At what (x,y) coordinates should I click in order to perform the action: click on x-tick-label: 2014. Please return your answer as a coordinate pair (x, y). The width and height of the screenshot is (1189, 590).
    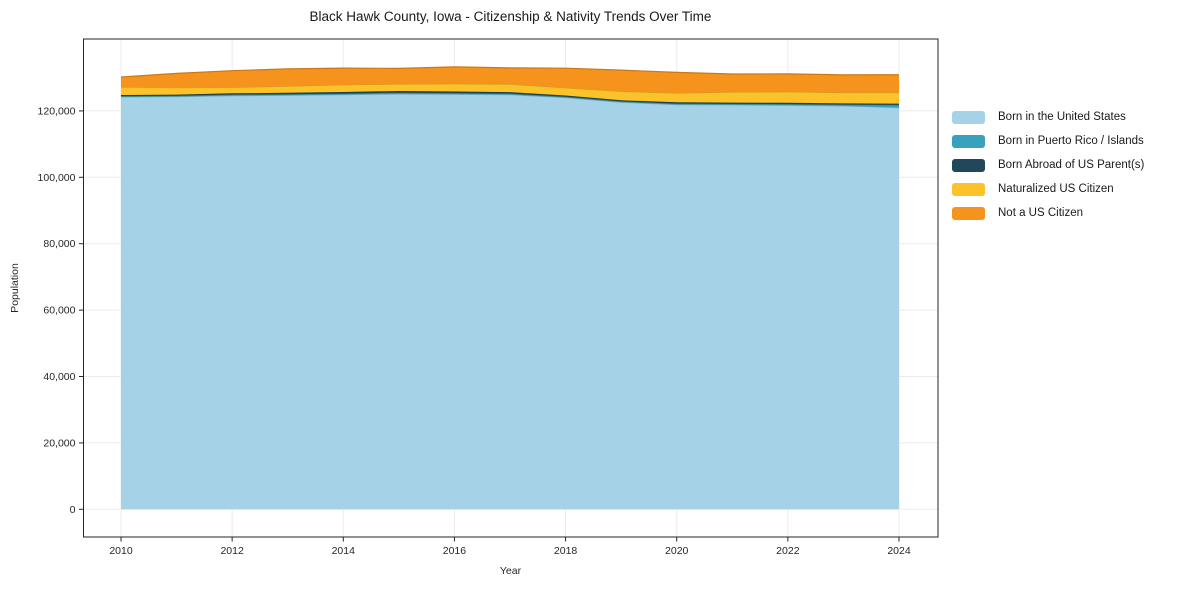
    Looking at the image, I should click on (344, 551).